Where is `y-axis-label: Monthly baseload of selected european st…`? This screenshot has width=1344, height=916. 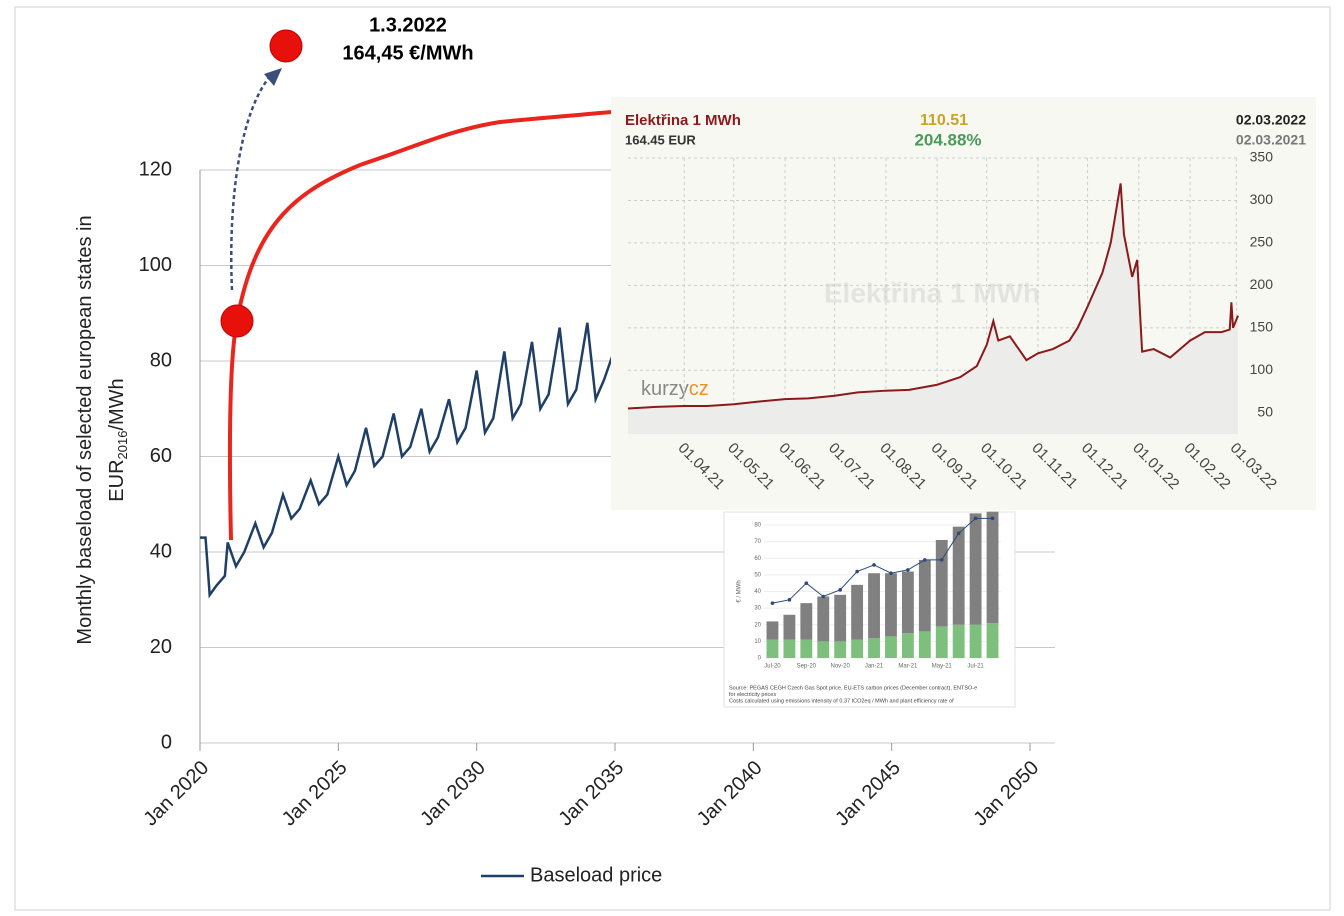 y-axis-label: Monthly baseload of selected european st… is located at coordinates (102, 429).